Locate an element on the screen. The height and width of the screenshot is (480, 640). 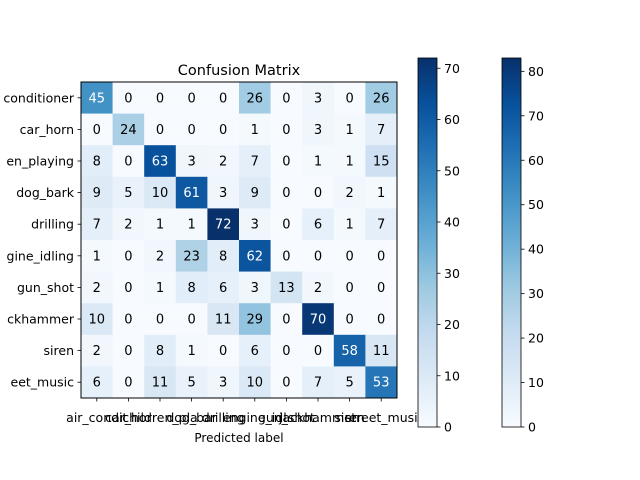
chart-title: Confusion Matrix is located at coordinates (239, 71).